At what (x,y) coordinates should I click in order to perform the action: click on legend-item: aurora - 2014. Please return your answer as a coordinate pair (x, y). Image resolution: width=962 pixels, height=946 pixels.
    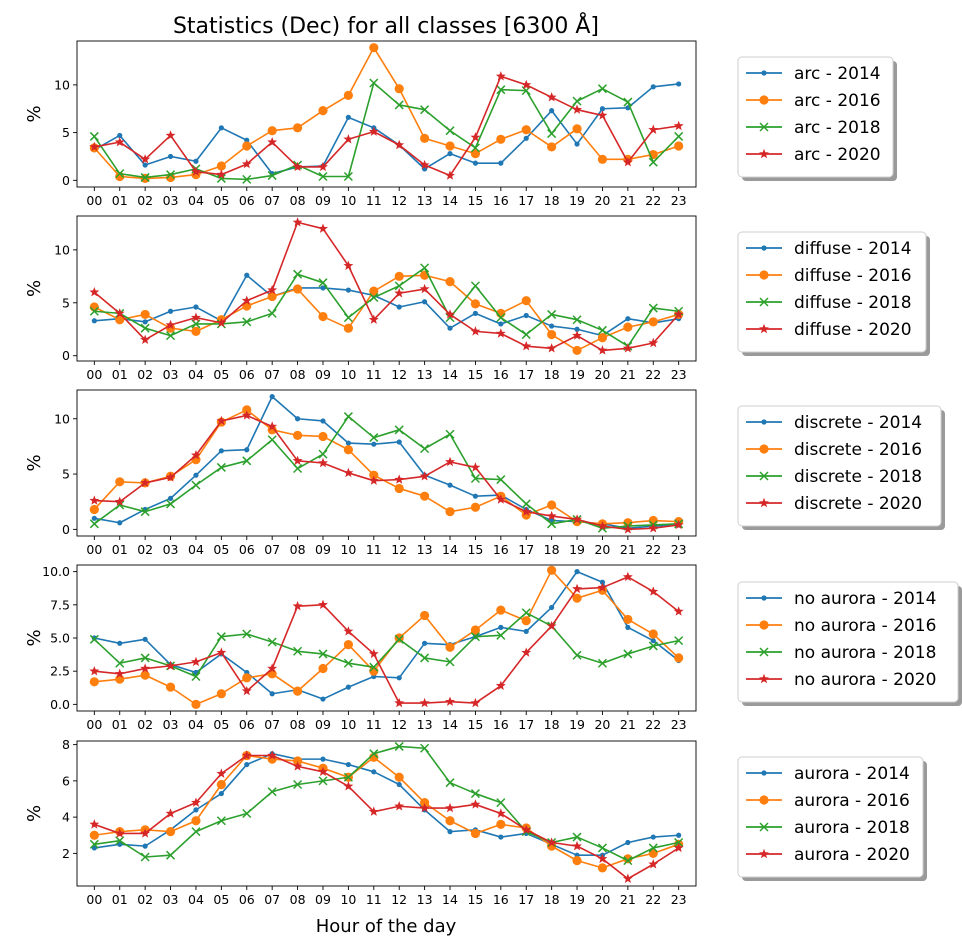
    Looking at the image, I should click on (828, 774).